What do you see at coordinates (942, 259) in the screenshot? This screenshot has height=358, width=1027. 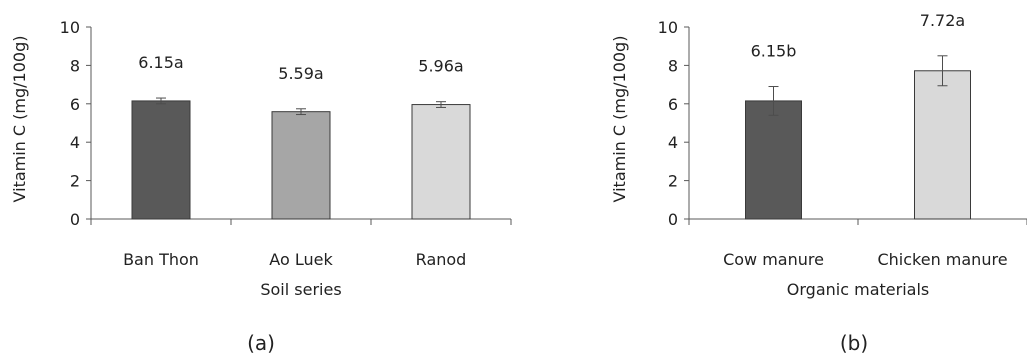 I see `x-category-label: Chicken manure` at bounding box center [942, 259].